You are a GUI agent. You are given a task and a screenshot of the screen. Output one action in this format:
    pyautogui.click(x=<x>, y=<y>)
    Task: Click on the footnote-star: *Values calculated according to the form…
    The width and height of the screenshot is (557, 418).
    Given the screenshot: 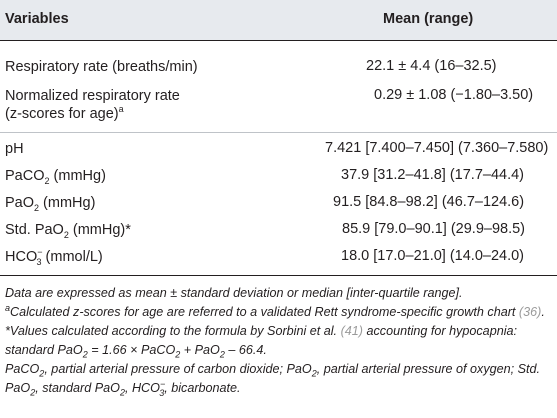 What is the action you would take?
    pyautogui.click(x=261, y=342)
    